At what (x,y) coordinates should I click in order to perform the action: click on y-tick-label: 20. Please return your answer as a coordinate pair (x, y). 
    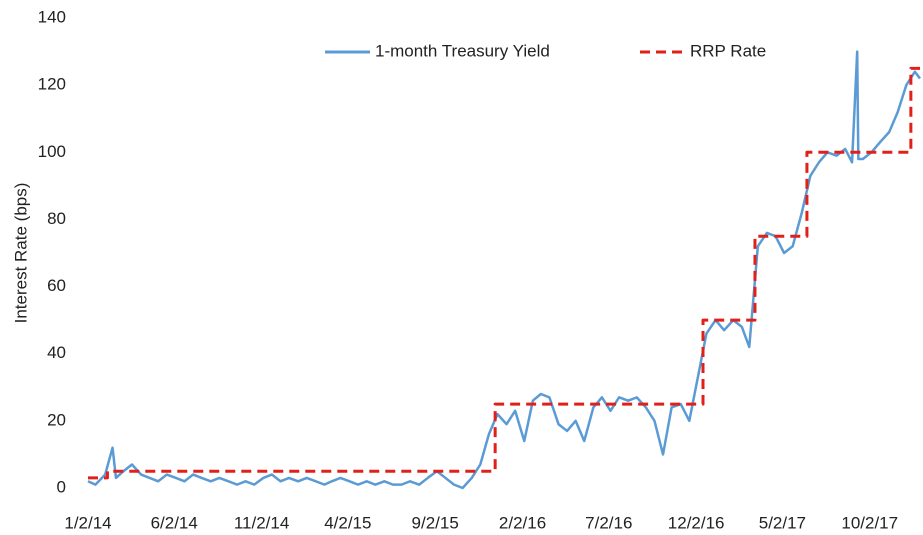
    Looking at the image, I should click on (56, 419).